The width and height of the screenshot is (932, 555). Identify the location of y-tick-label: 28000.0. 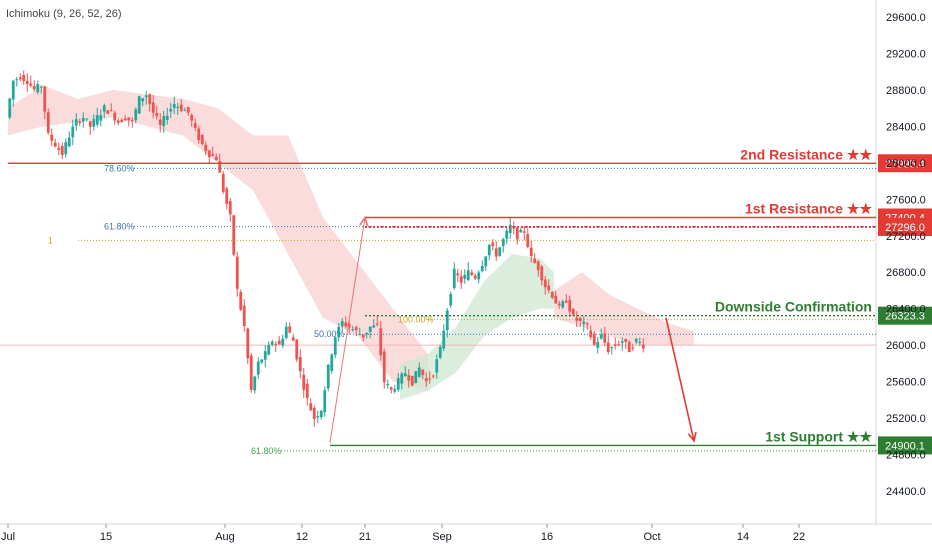
(906, 164).